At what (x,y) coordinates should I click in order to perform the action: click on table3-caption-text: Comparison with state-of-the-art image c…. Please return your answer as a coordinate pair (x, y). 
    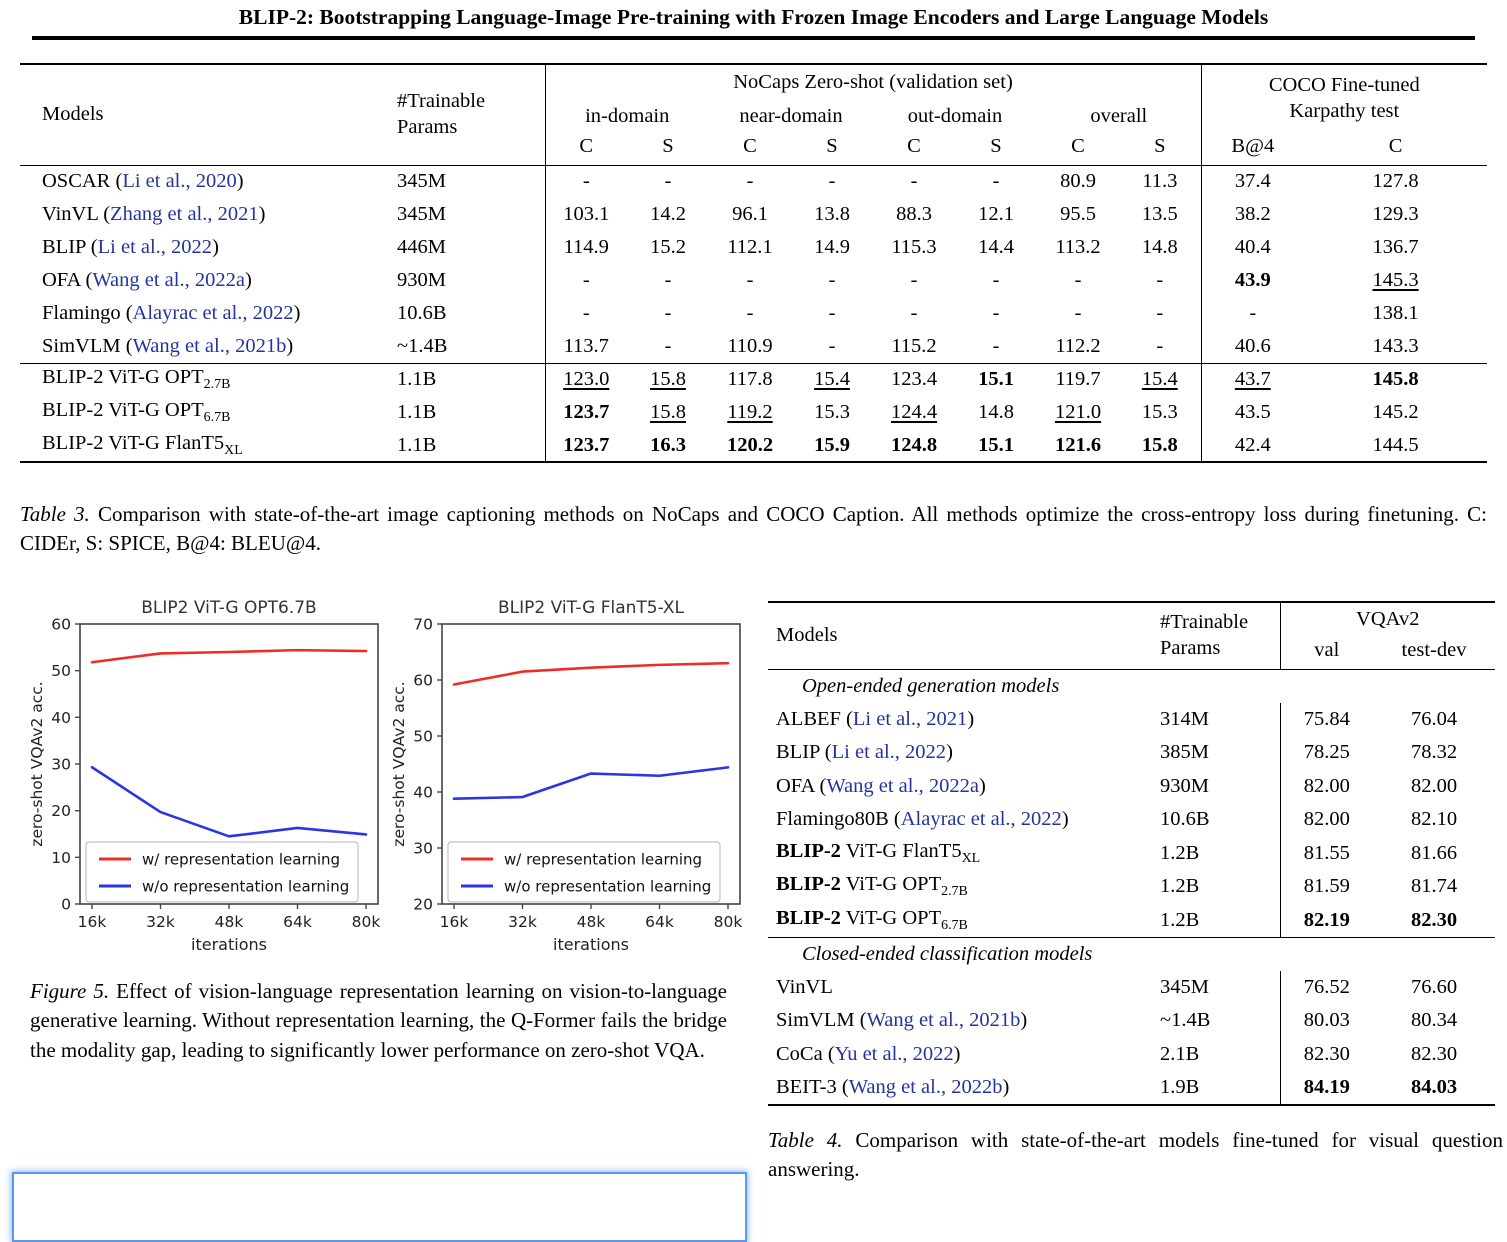
    Looking at the image, I should click on (753, 529).